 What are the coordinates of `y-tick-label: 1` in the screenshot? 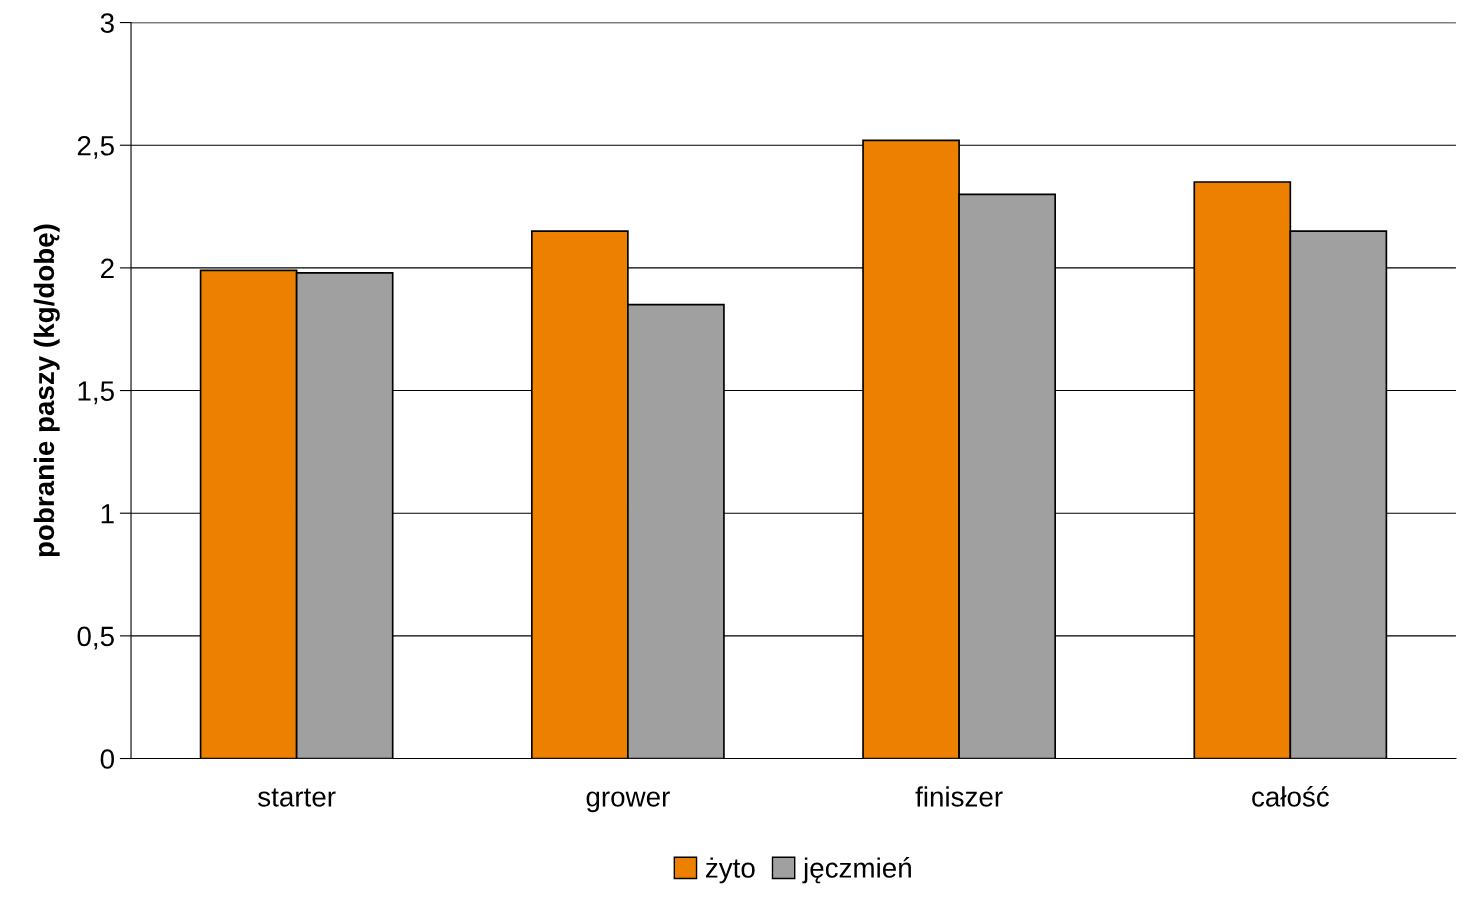 It's located at (107, 514).